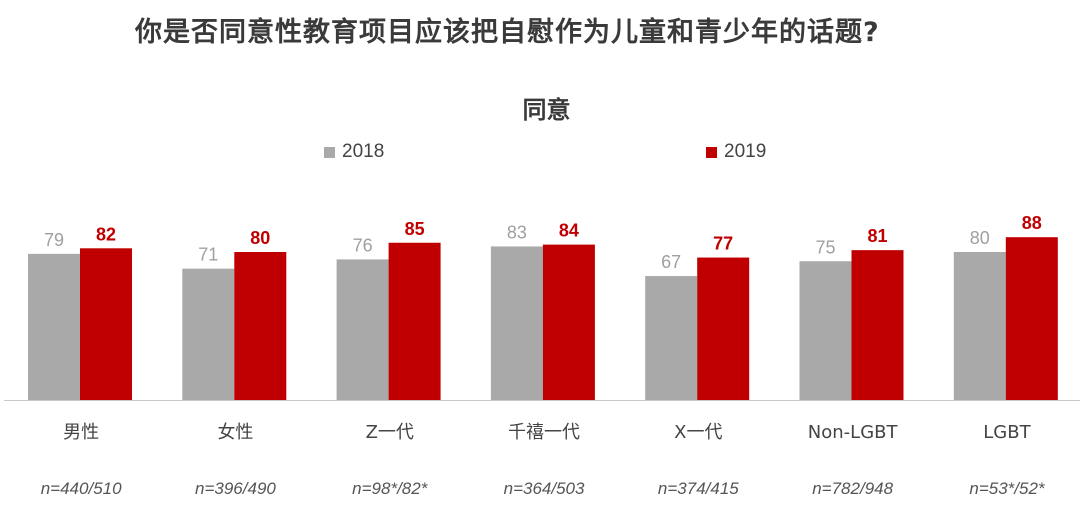 The image size is (1080, 512). I want to click on sample-size-label-6: n=782/948, so click(852, 488).